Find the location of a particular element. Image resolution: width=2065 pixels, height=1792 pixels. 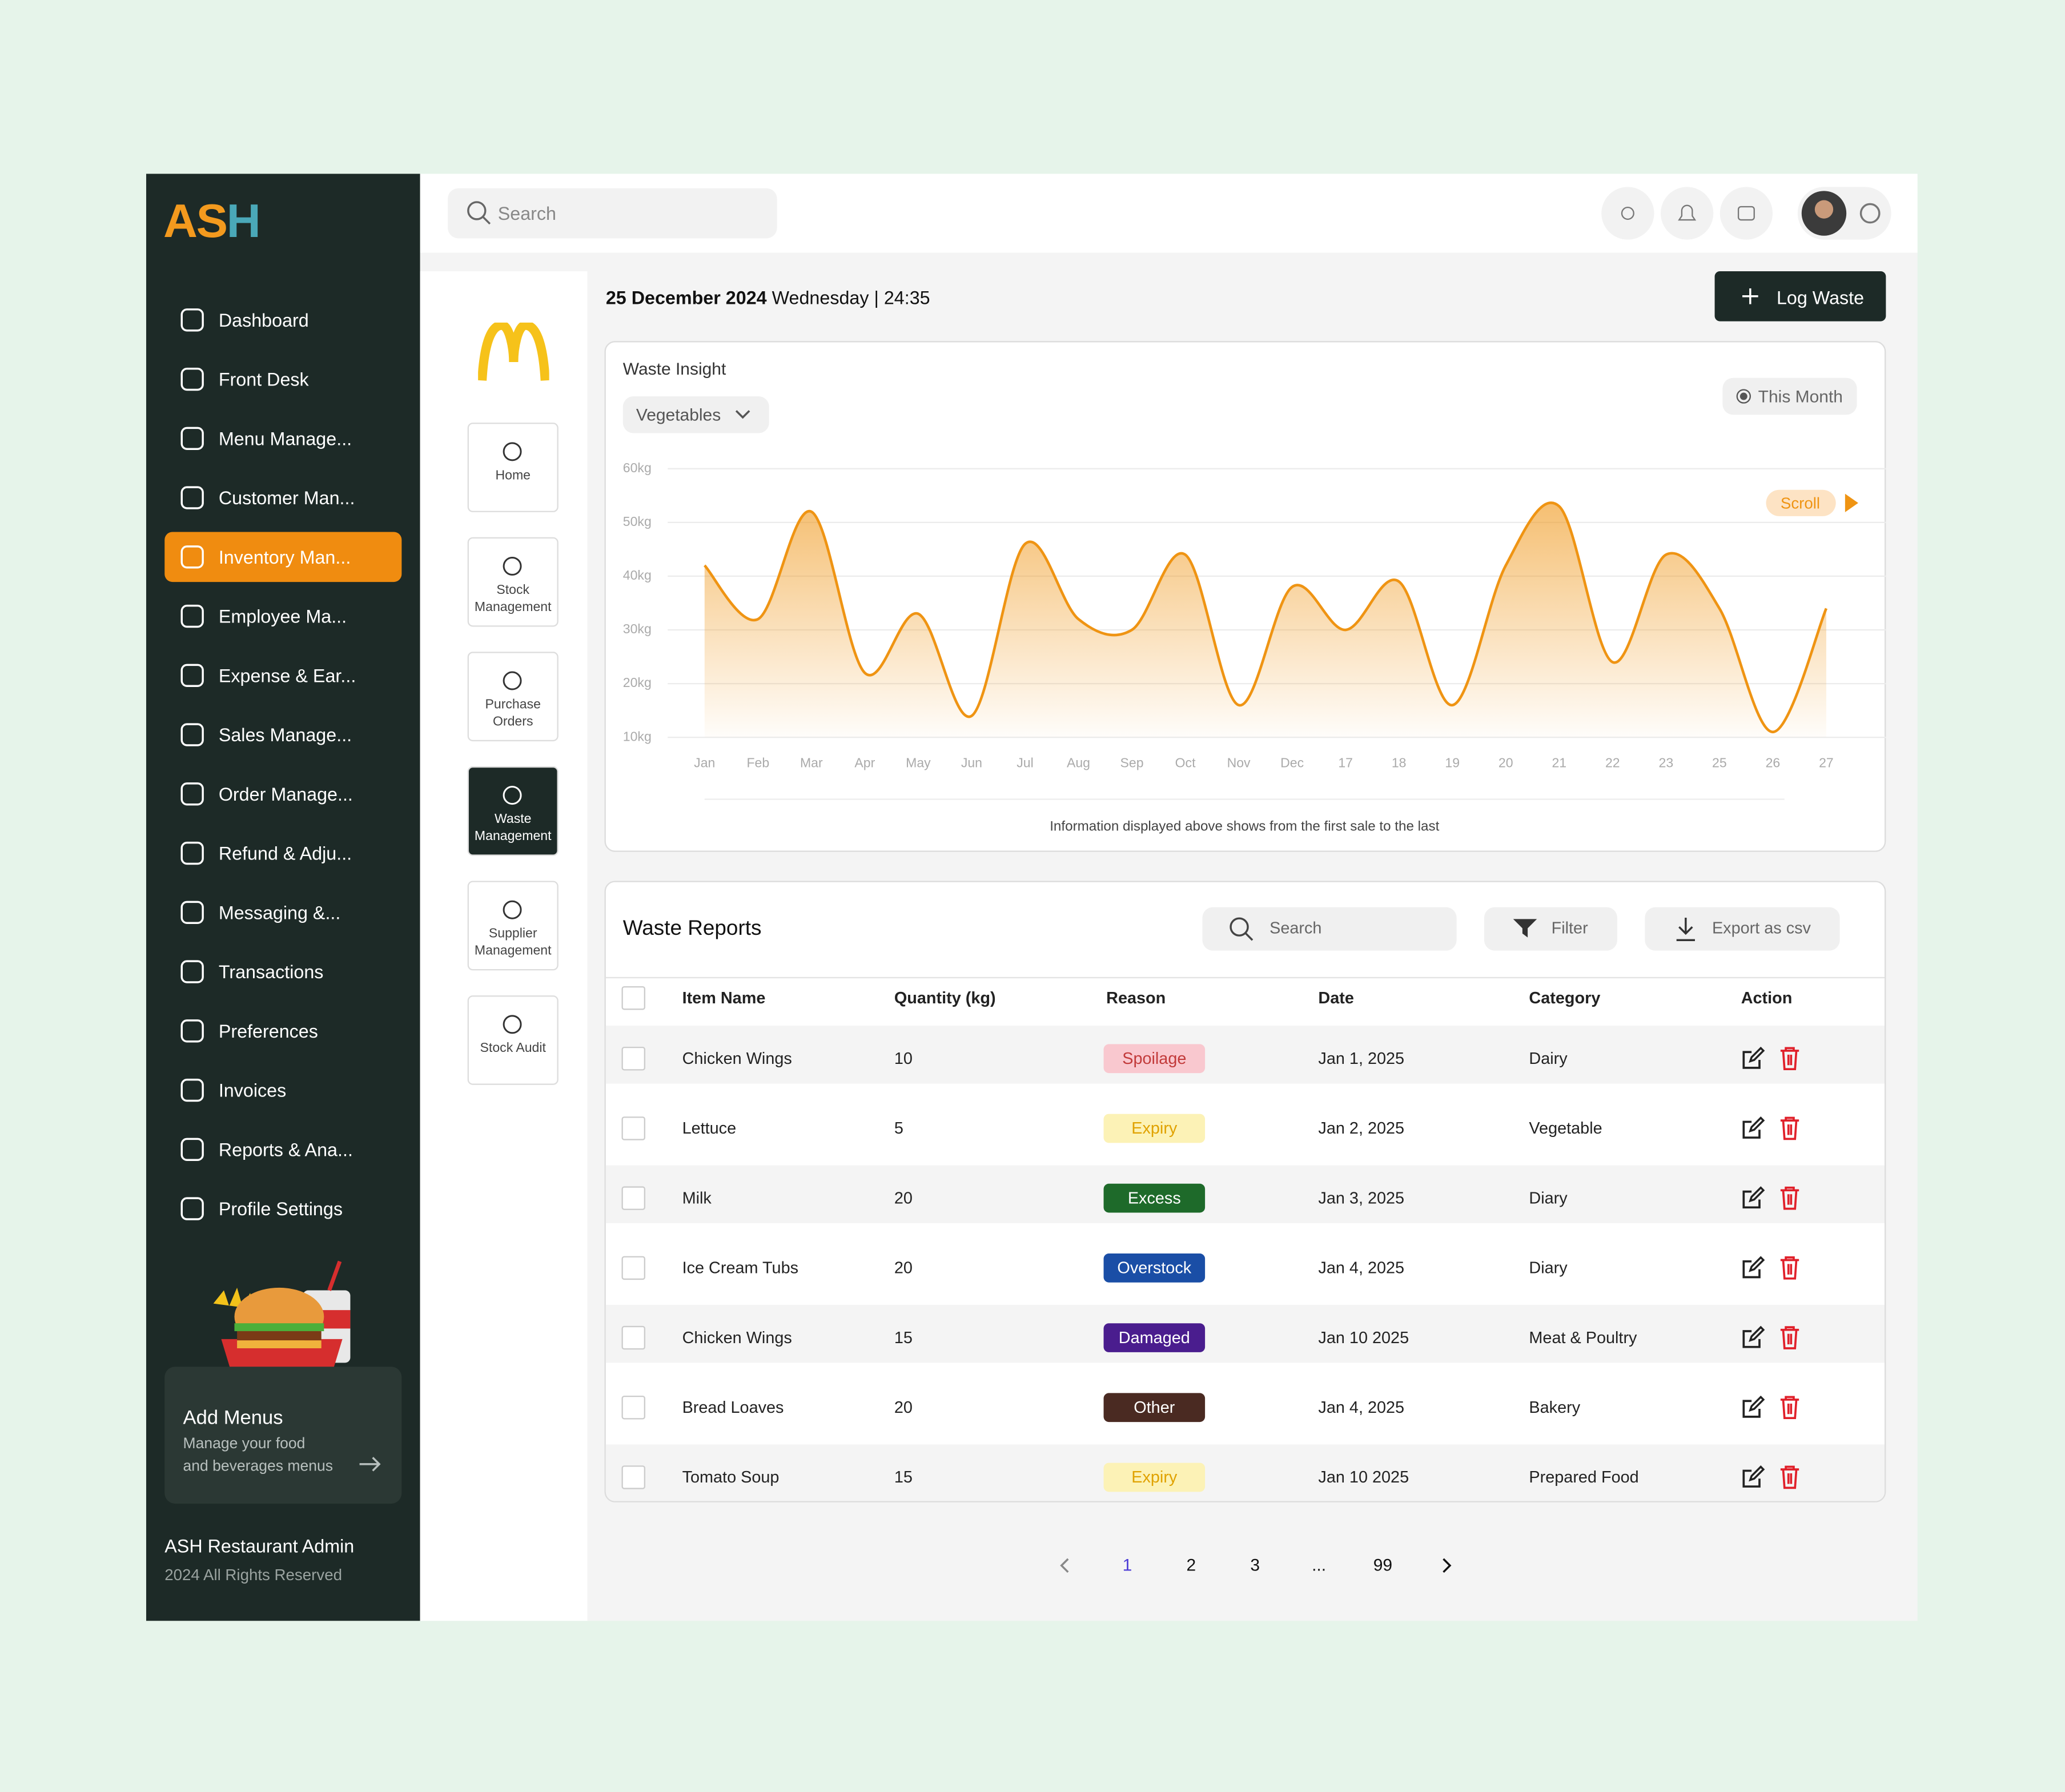

x-tick-label: 19 is located at coordinates (1452, 763).